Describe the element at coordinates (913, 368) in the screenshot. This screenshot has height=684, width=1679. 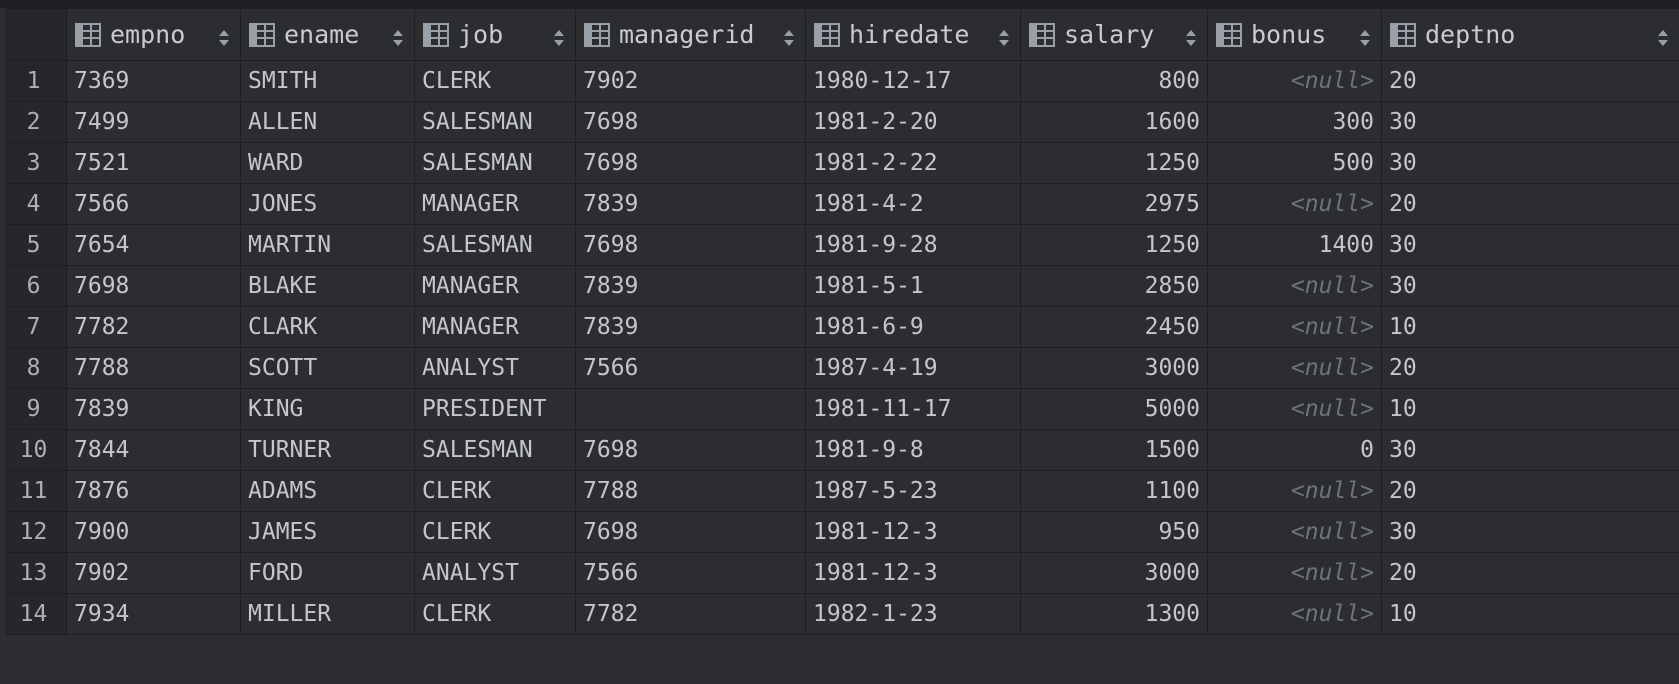
I see `cell-hiredate: 1987-4-19` at that location.